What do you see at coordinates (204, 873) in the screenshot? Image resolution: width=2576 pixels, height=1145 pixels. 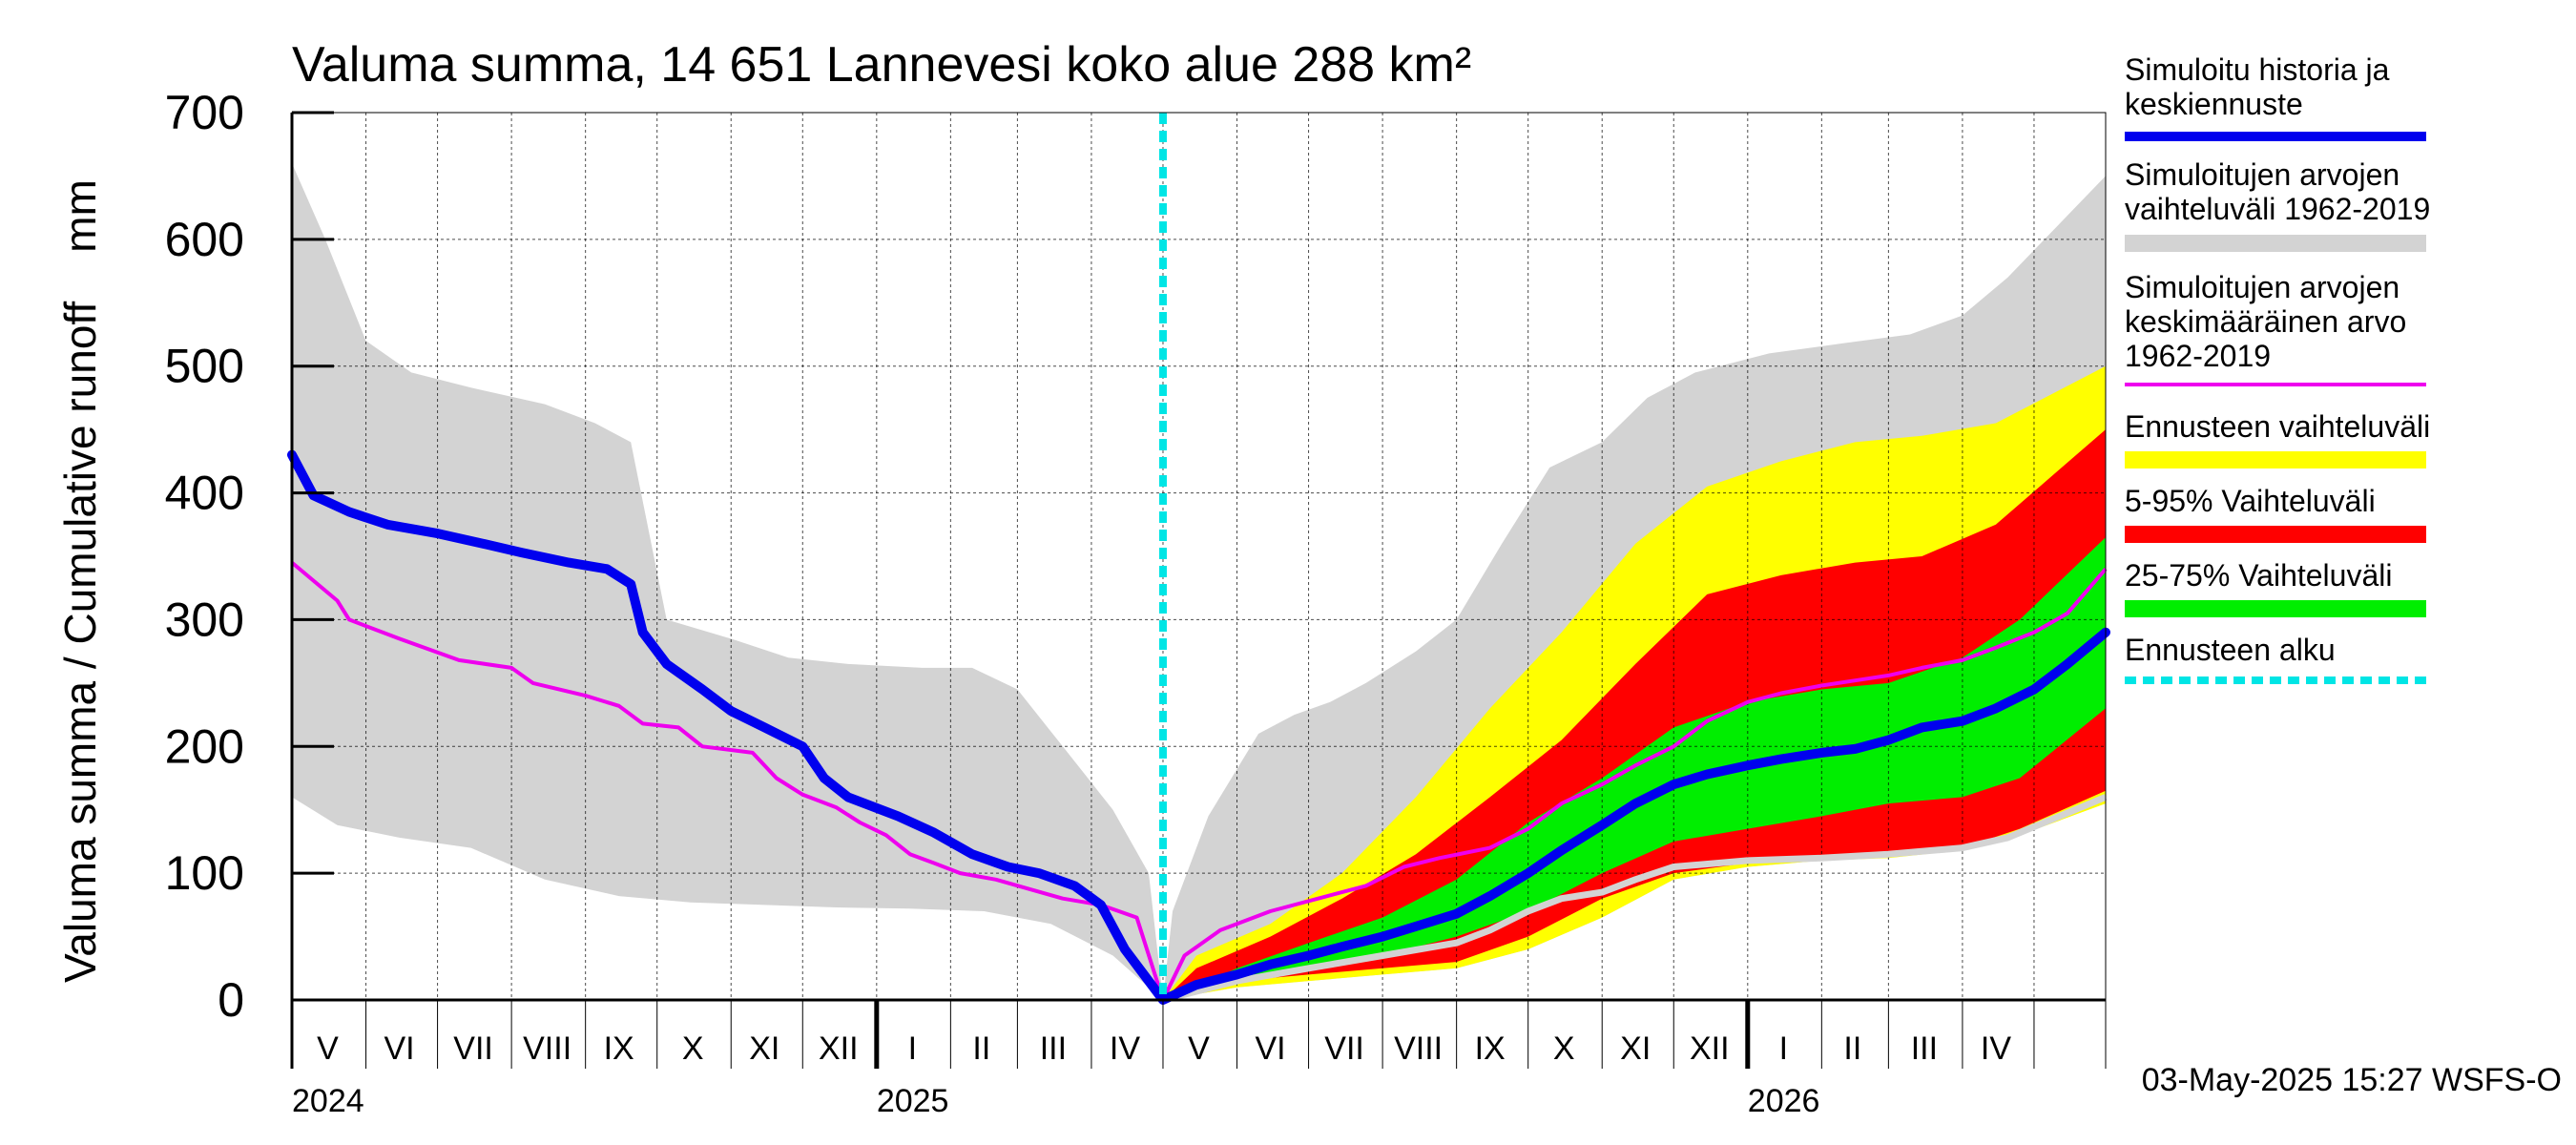 I see `y-tick-label-1: 100` at bounding box center [204, 873].